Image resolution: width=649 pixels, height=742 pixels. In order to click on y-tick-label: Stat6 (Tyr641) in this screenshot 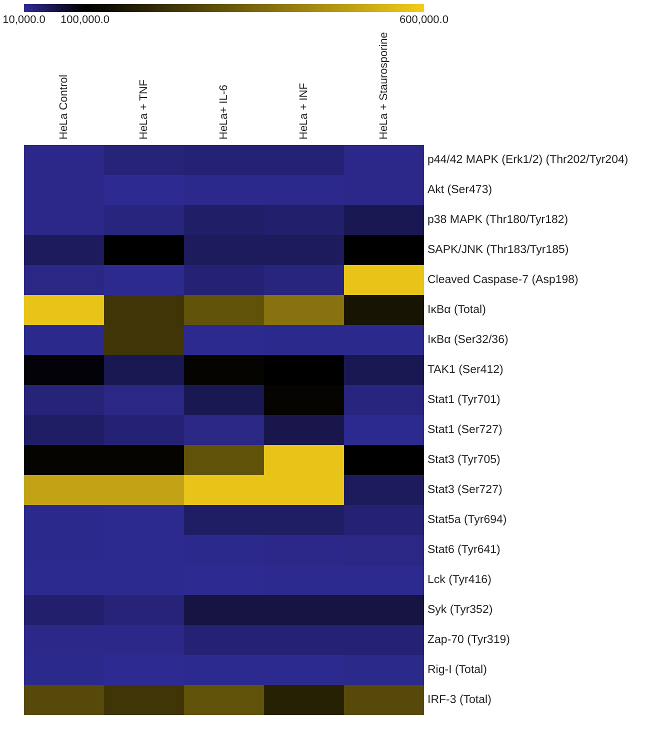, I will do `click(464, 550)`.